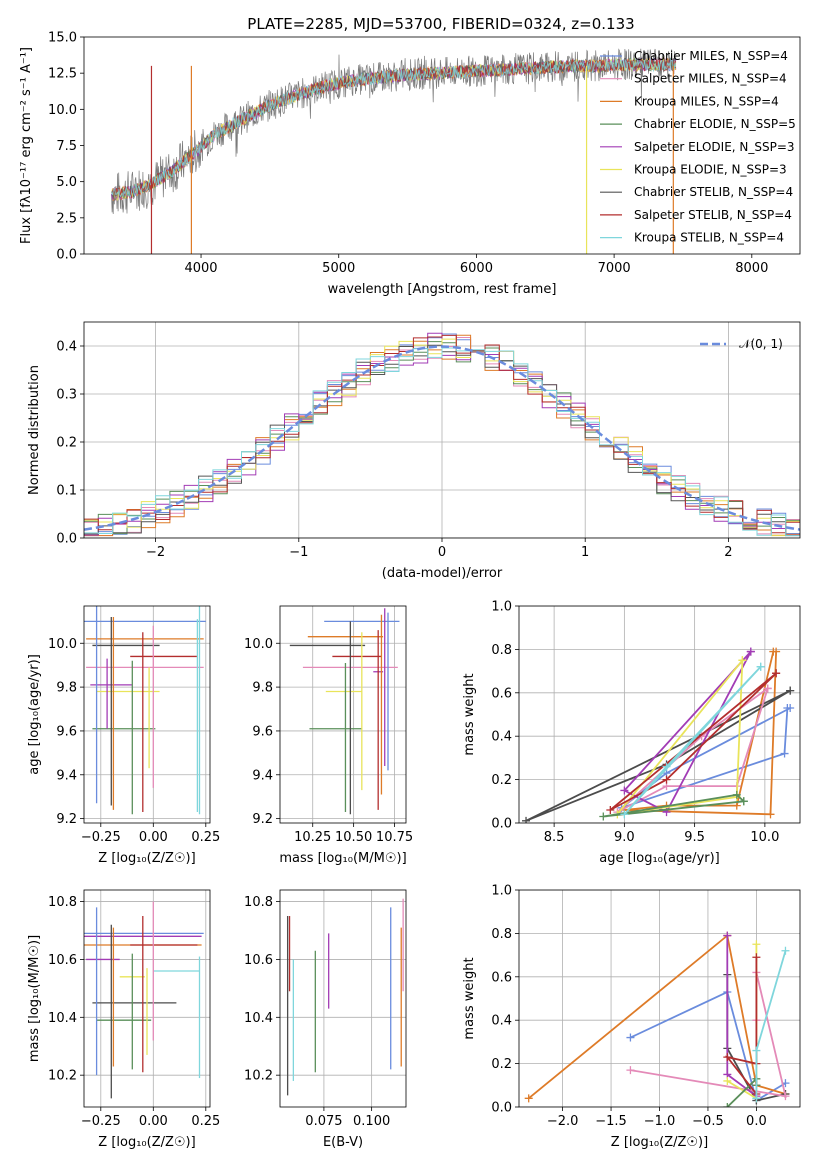 The width and height of the screenshot is (819, 1170). What do you see at coordinates (66, 146) in the screenshot?
I see `y-tick-label: 7.5` at bounding box center [66, 146].